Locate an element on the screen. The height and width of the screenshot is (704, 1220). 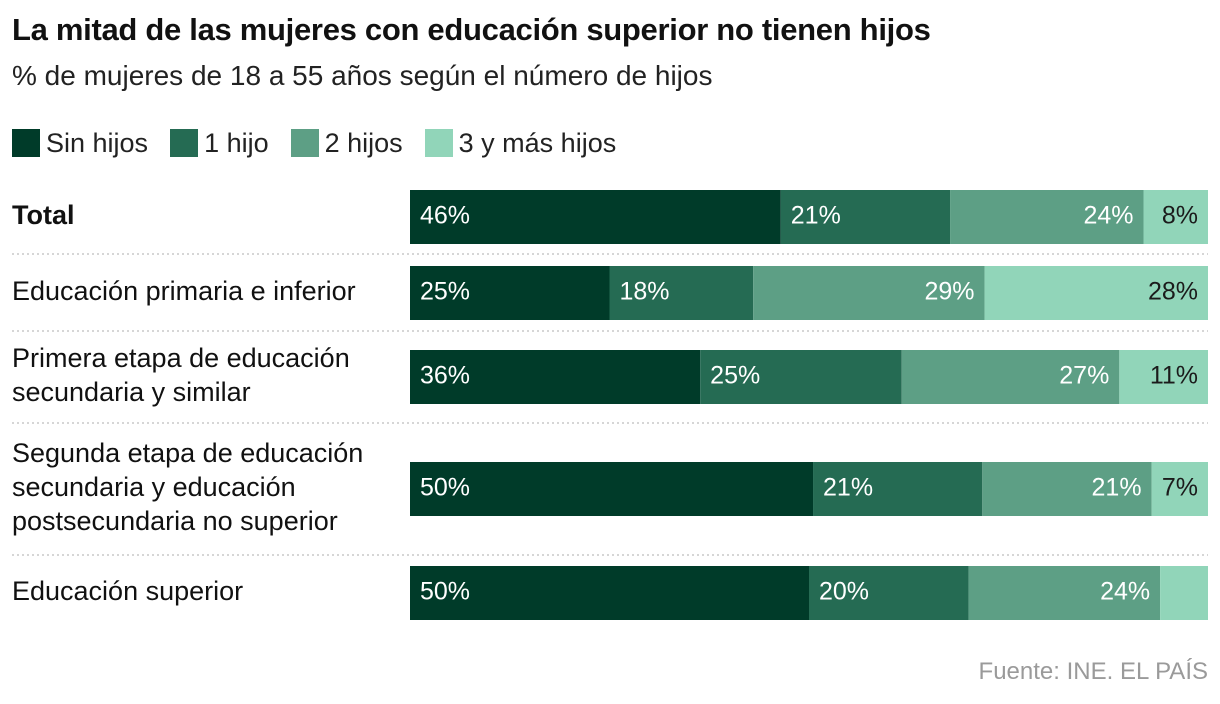
legend-label: 3 y más hijos is located at coordinates (537, 142).